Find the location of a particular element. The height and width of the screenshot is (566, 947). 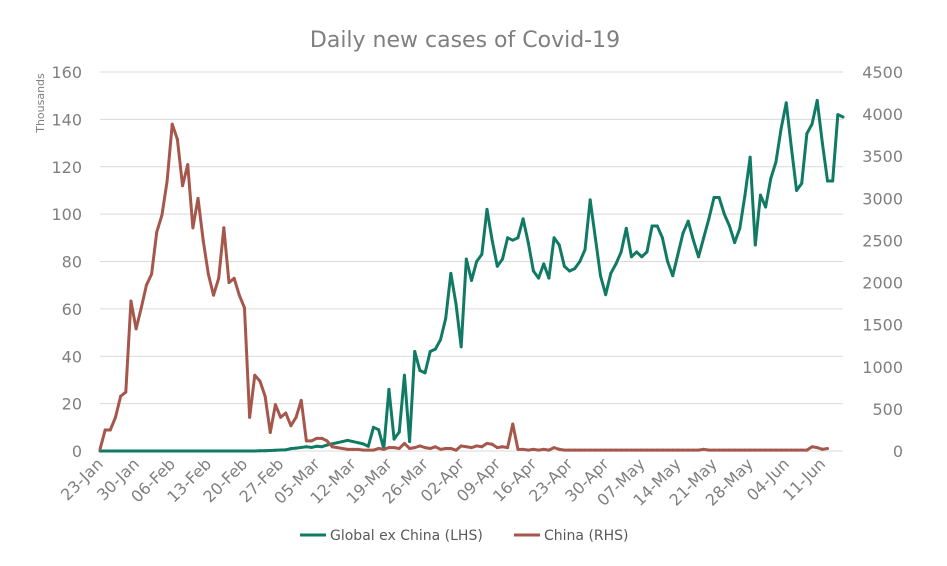

right-tick-label: 2500 is located at coordinates (882, 240).